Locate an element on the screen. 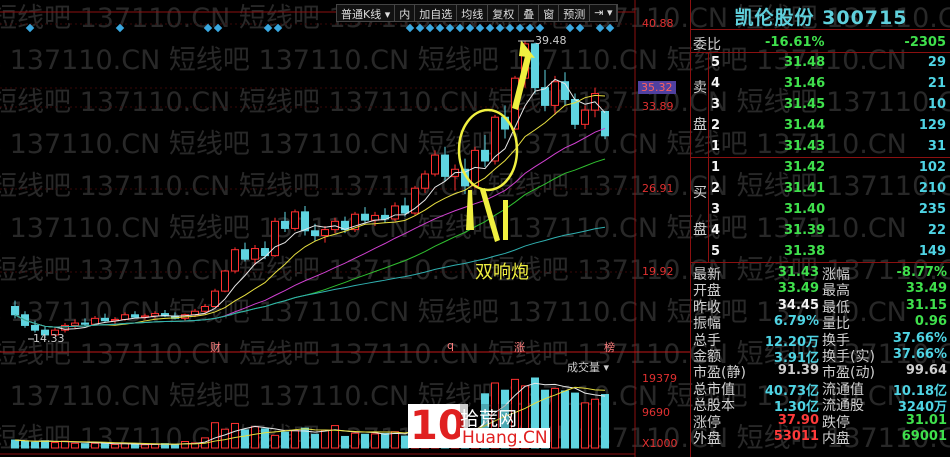 This screenshot has width=950, height=457. expand-menu-button: ⇥ ▾ is located at coordinates (604, 13).